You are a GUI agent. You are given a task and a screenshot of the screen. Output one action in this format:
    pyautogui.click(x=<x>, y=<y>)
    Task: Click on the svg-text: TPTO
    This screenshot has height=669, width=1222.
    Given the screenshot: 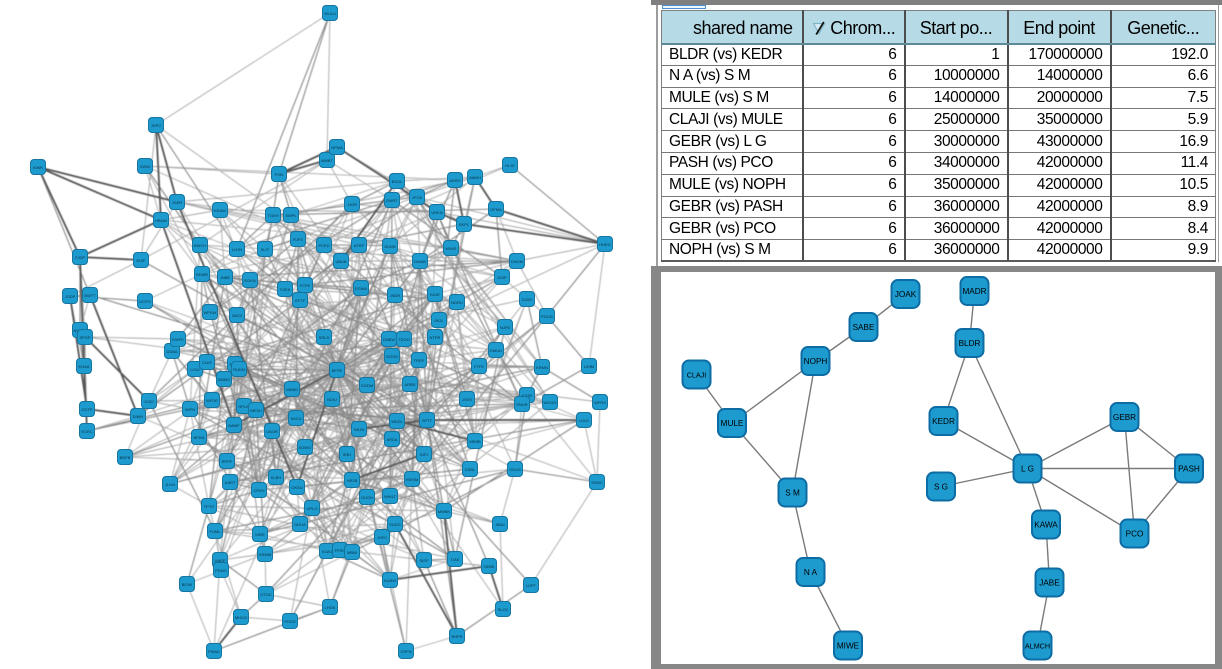 What is the action you would take?
    pyautogui.click(x=209, y=506)
    